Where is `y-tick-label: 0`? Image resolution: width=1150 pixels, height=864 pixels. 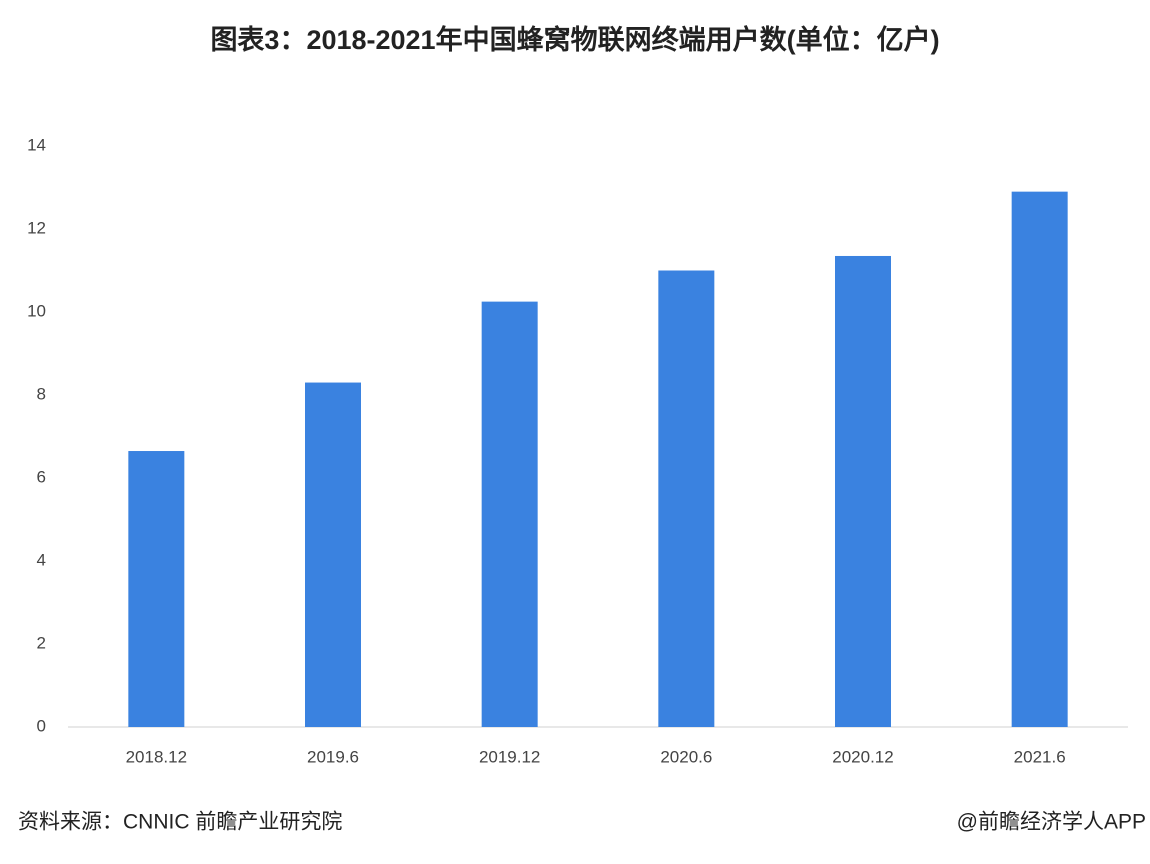 y-tick-label: 0 is located at coordinates (41, 725).